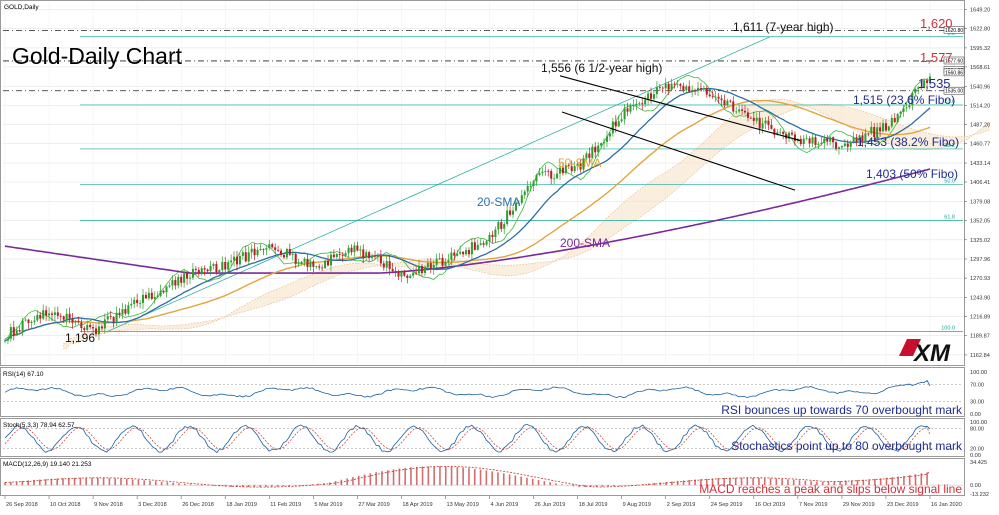  What do you see at coordinates (462, 505) in the screenshot?
I see `date-tick-label: 13 May 2019` at bounding box center [462, 505].